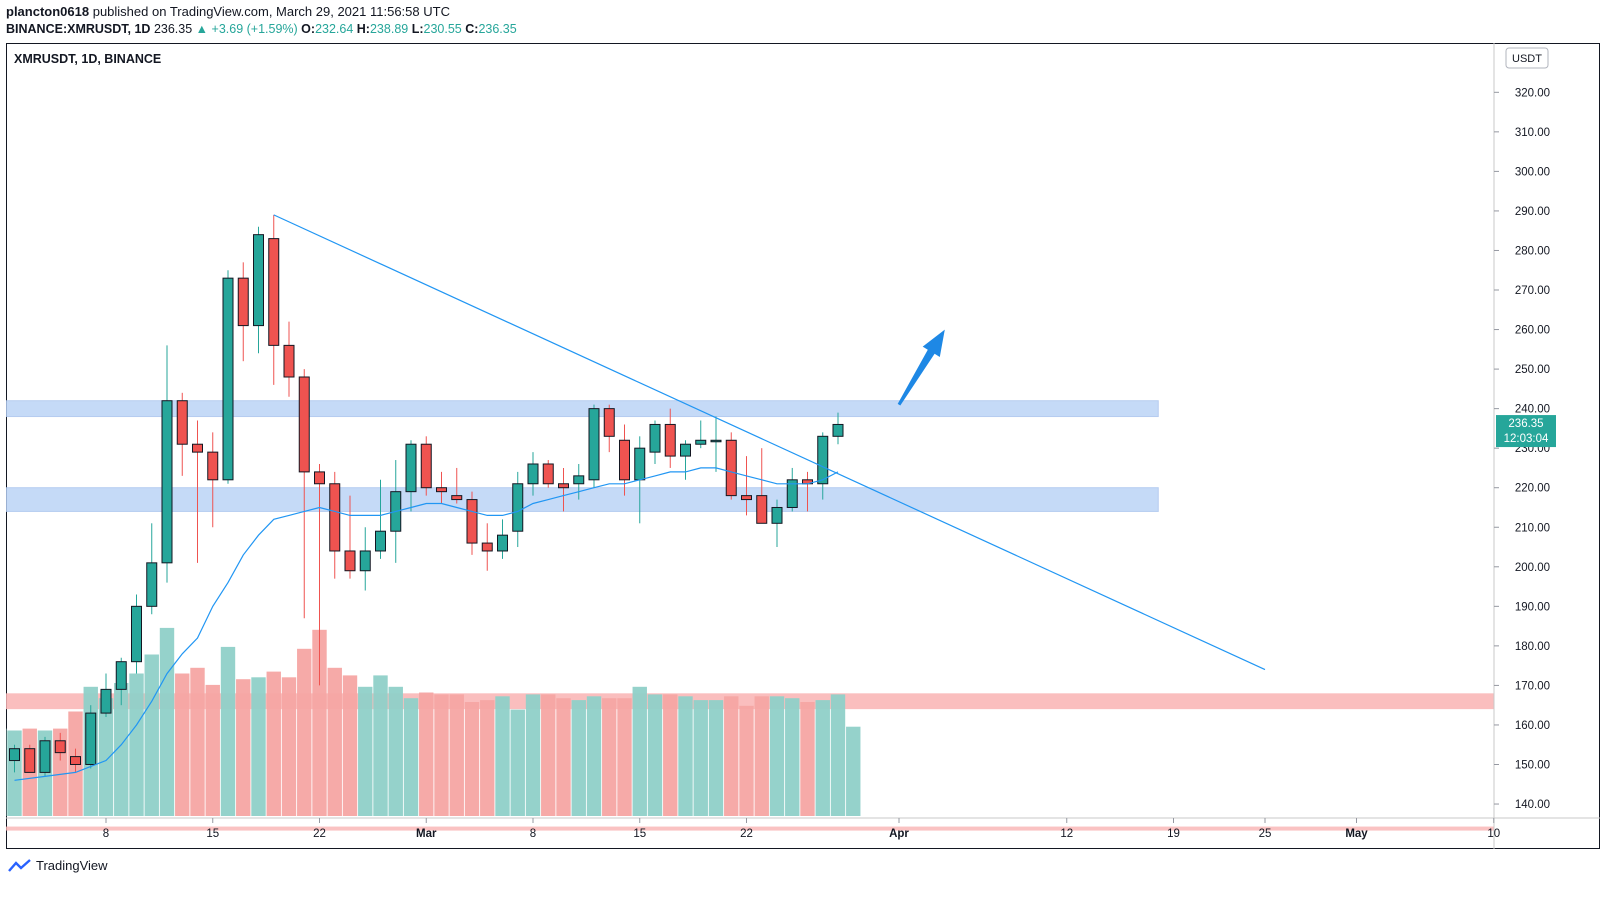 Image resolution: width=1604 pixels, height=904 pixels. I want to click on y-tick-label: 170.00, so click(1532, 686).